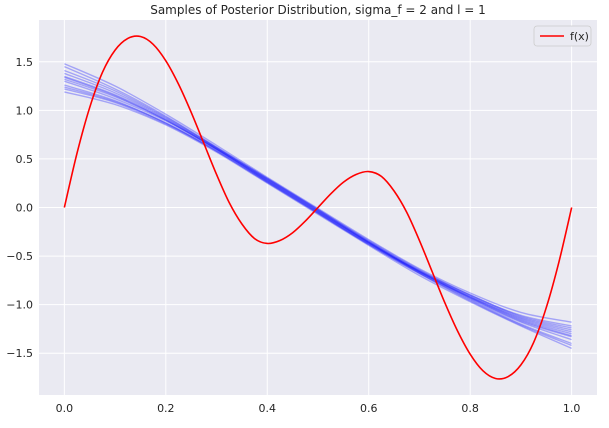  Describe the element at coordinates (19, 305) in the screenshot. I see `y-tick-label: −1.0` at that location.